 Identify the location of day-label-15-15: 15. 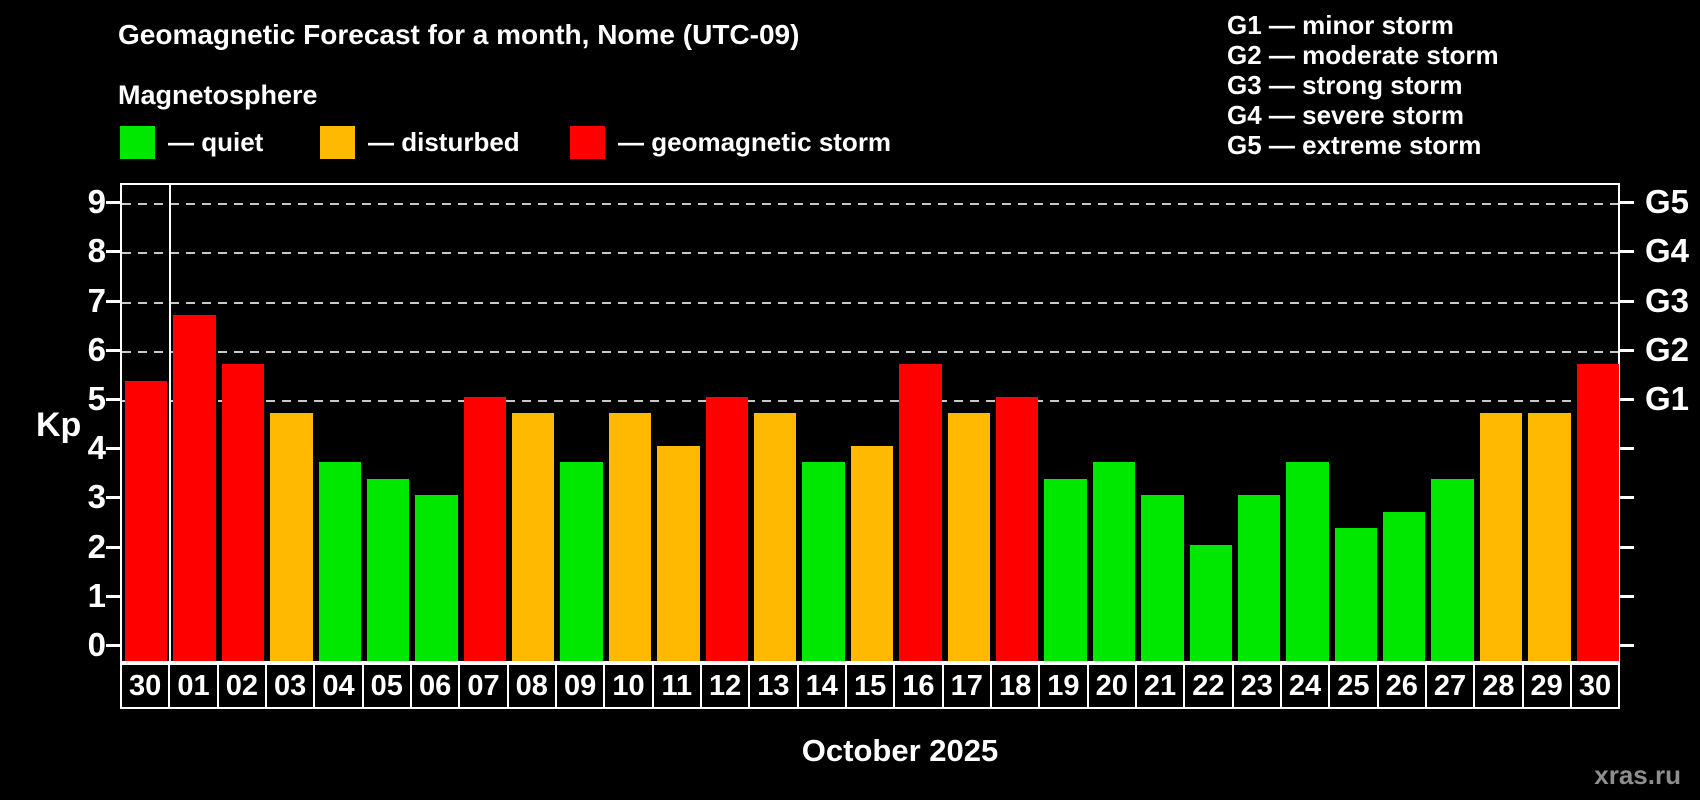
(871, 686).